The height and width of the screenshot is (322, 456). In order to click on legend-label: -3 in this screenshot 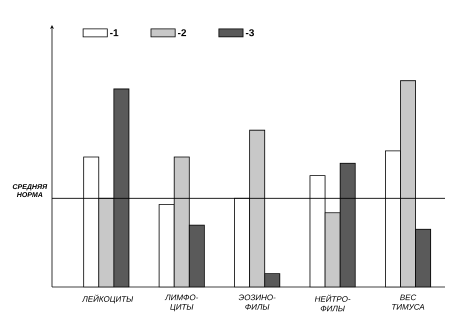, I will do `click(250, 32)`.